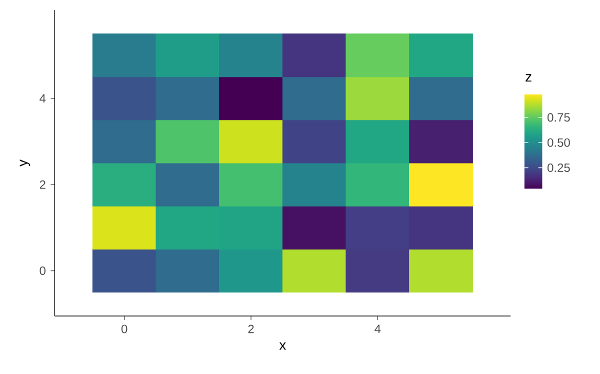 This screenshot has height=374, width=600. What do you see at coordinates (25, 163) in the screenshot?
I see `y-axis-title: y` at bounding box center [25, 163].